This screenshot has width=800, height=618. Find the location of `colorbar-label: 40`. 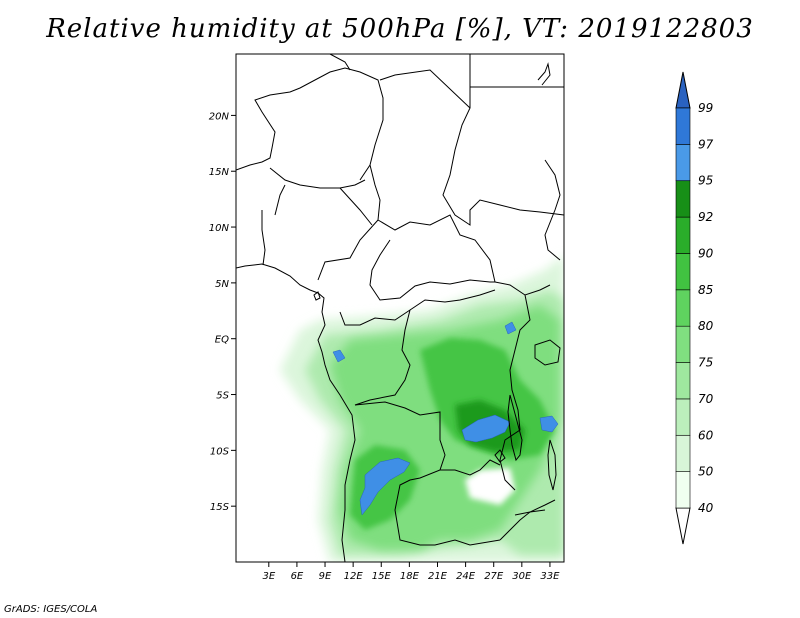

colorbar-label: 40 is located at coordinates (706, 508).